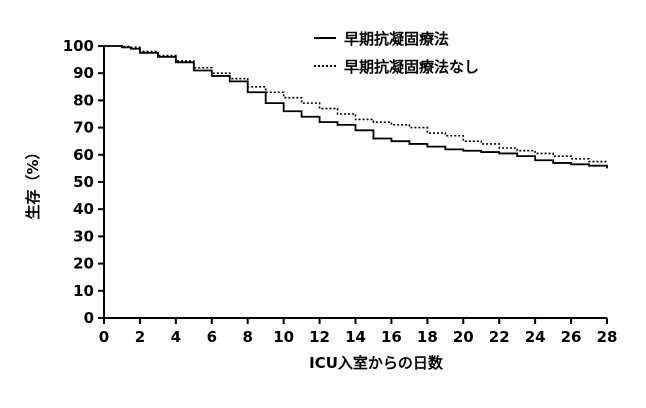 The image size is (646, 408). I want to click on y-tick-label: 70, so click(83, 128).